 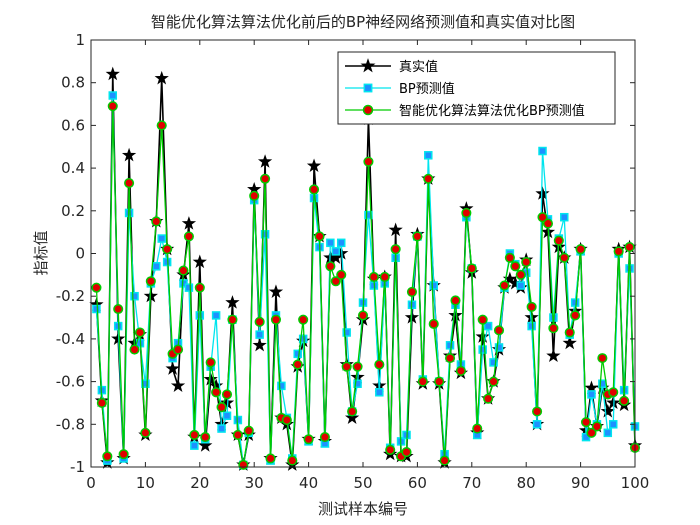 I want to click on x-tick-label: 70, so click(x=471, y=483).